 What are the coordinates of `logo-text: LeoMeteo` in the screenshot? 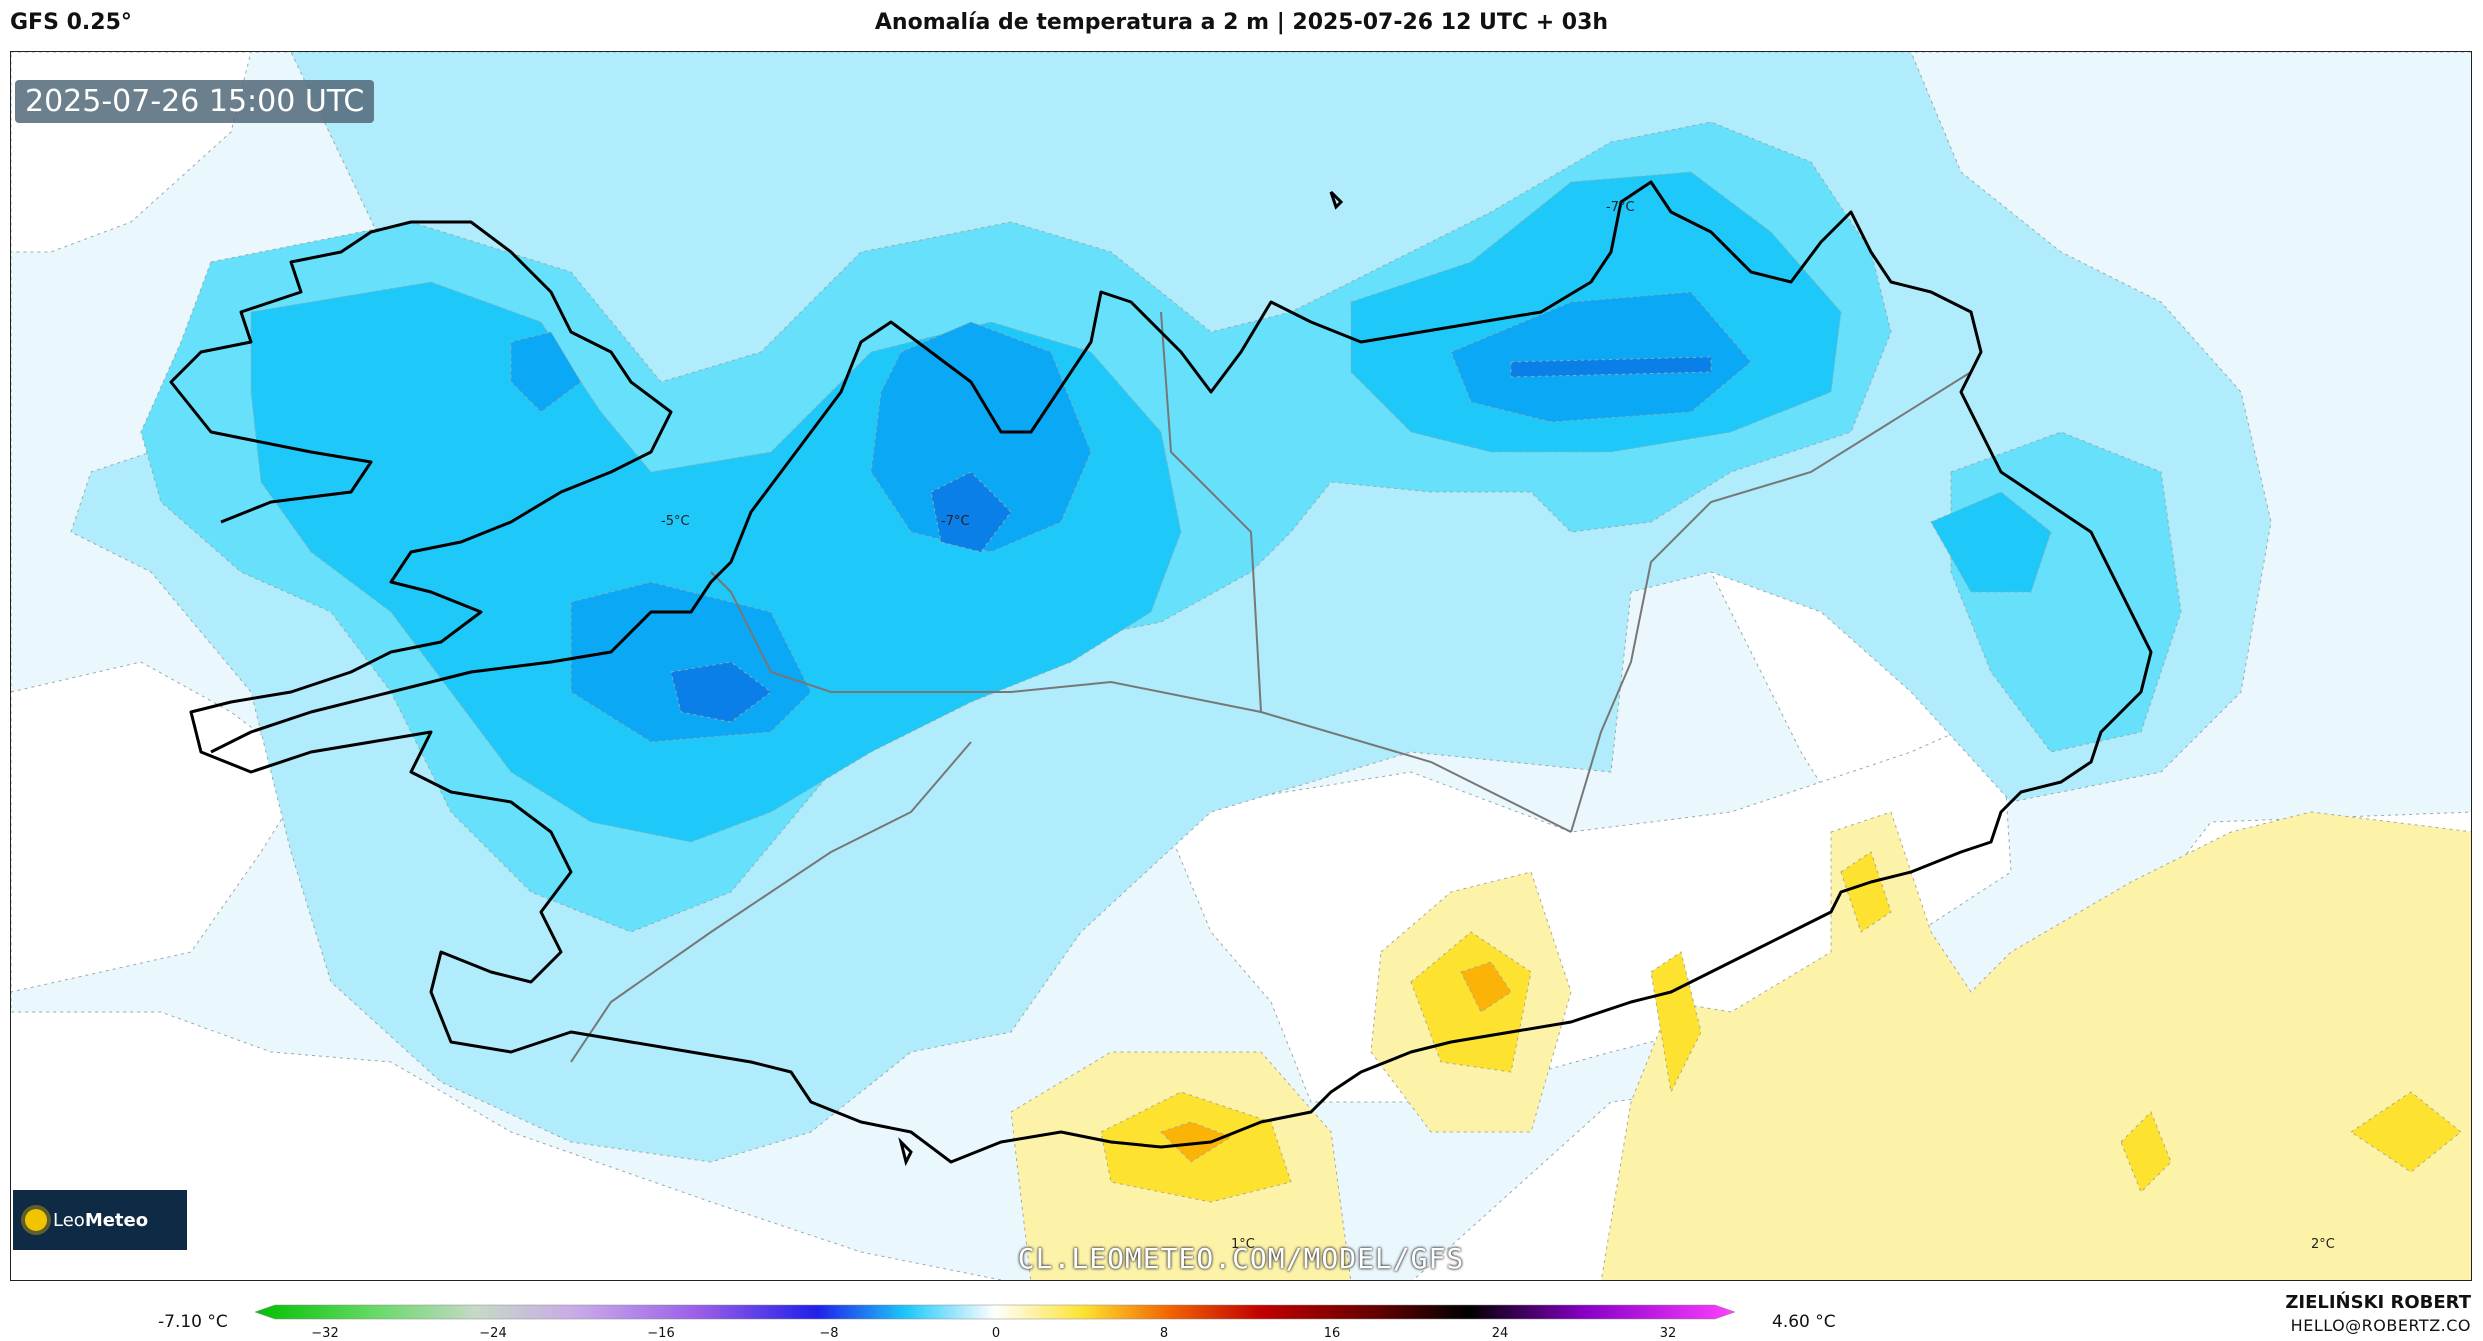 It's located at (101, 1220).